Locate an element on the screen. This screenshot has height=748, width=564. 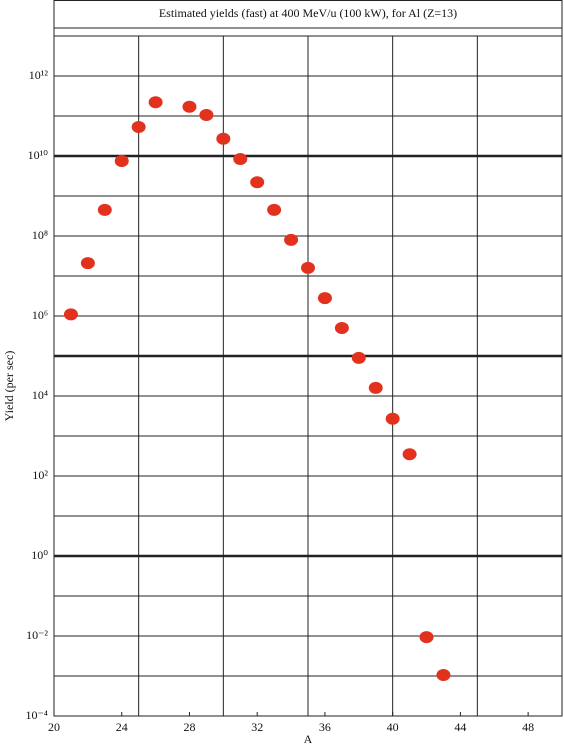
y-tick-label: 10¹⁰ is located at coordinates (38, 155).